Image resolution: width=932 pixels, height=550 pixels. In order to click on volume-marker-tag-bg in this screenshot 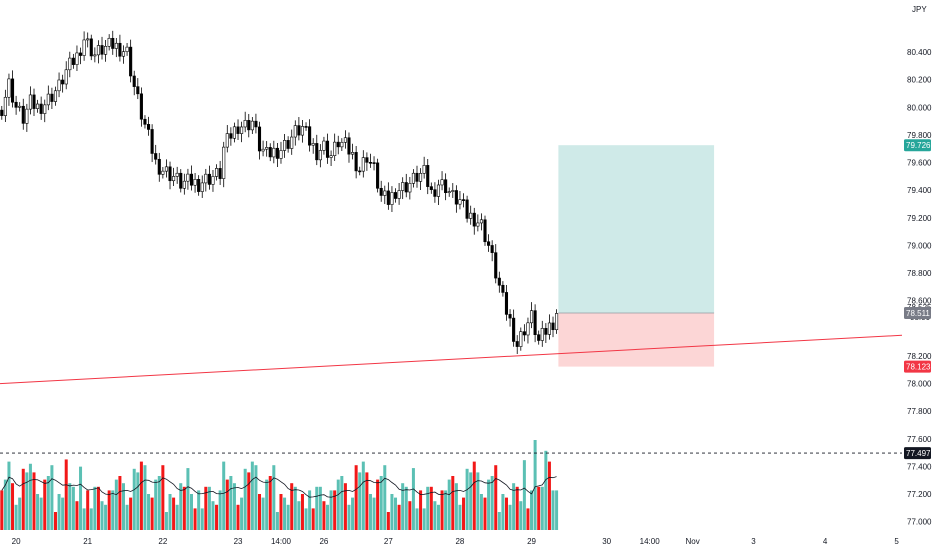, I will do `click(917, 453)`.